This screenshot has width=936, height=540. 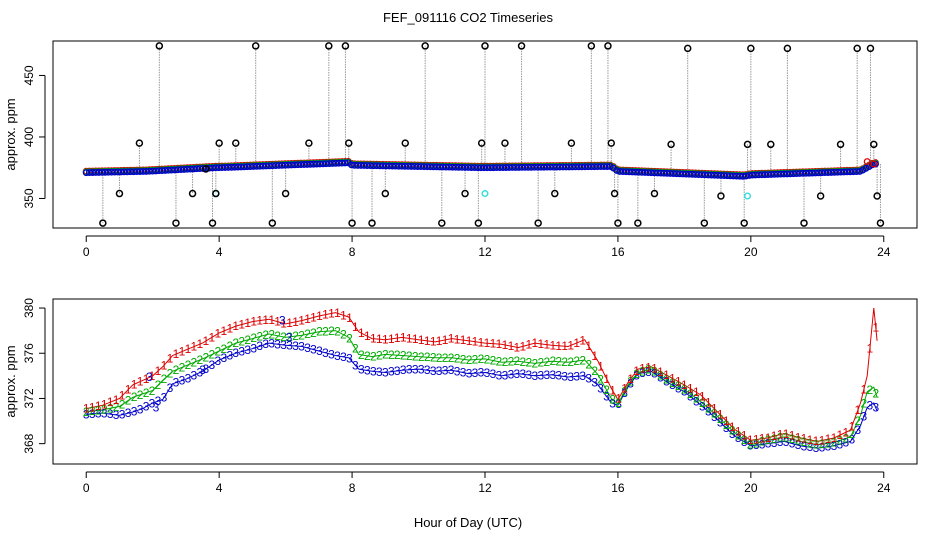 What do you see at coordinates (29, 308) in the screenshot?
I see `bottom-y-tick-label: 380` at bounding box center [29, 308].